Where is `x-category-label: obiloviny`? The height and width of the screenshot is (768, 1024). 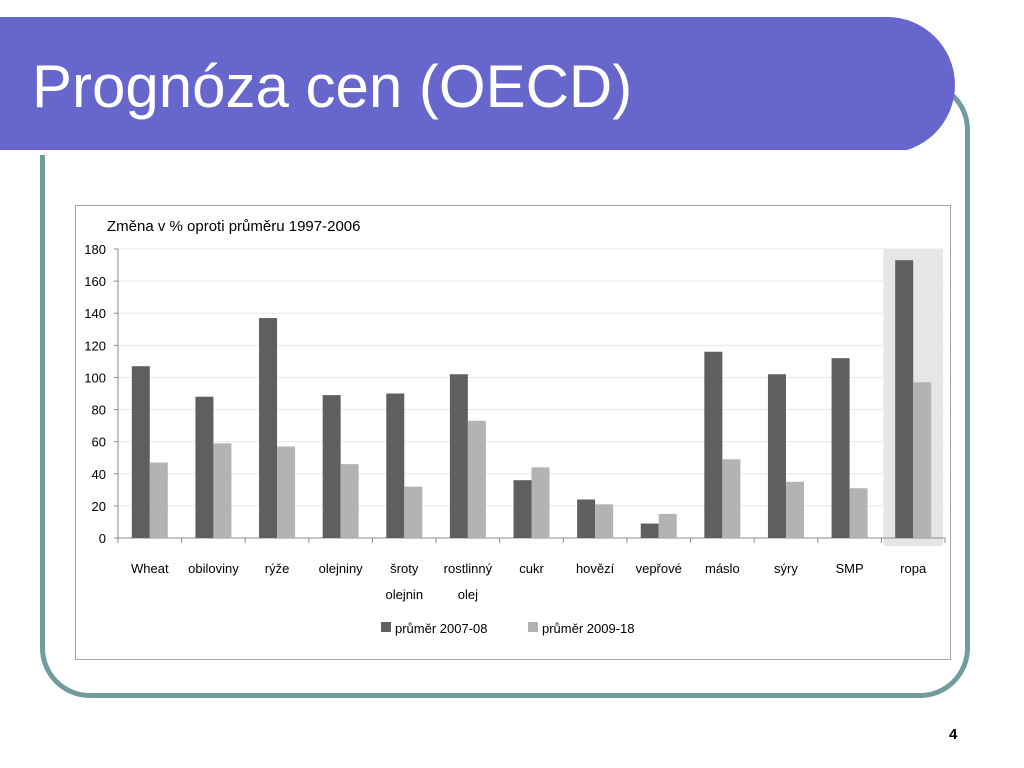
x-category-label: obiloviny is located at coordinates (213, 568).